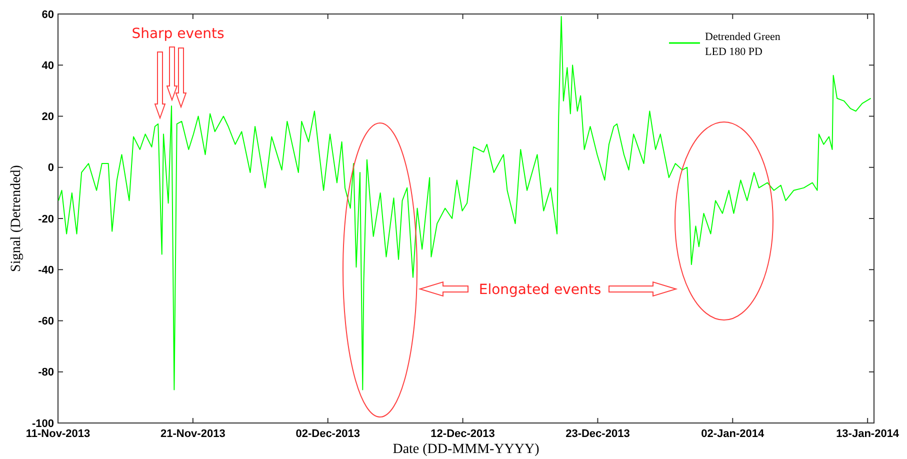 The width and height of the screenshot is (907, 459). I want to click on x-tick-label: 02-Jan-2014, so click(733, 434).